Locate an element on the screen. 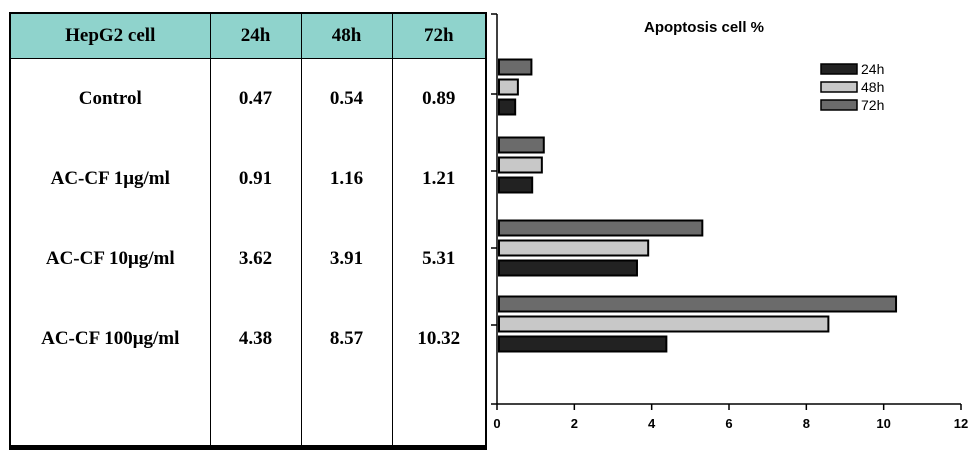 The image size is (974, 450). header-cell-line: HepG2 cell is located at coordinates (110, 35).